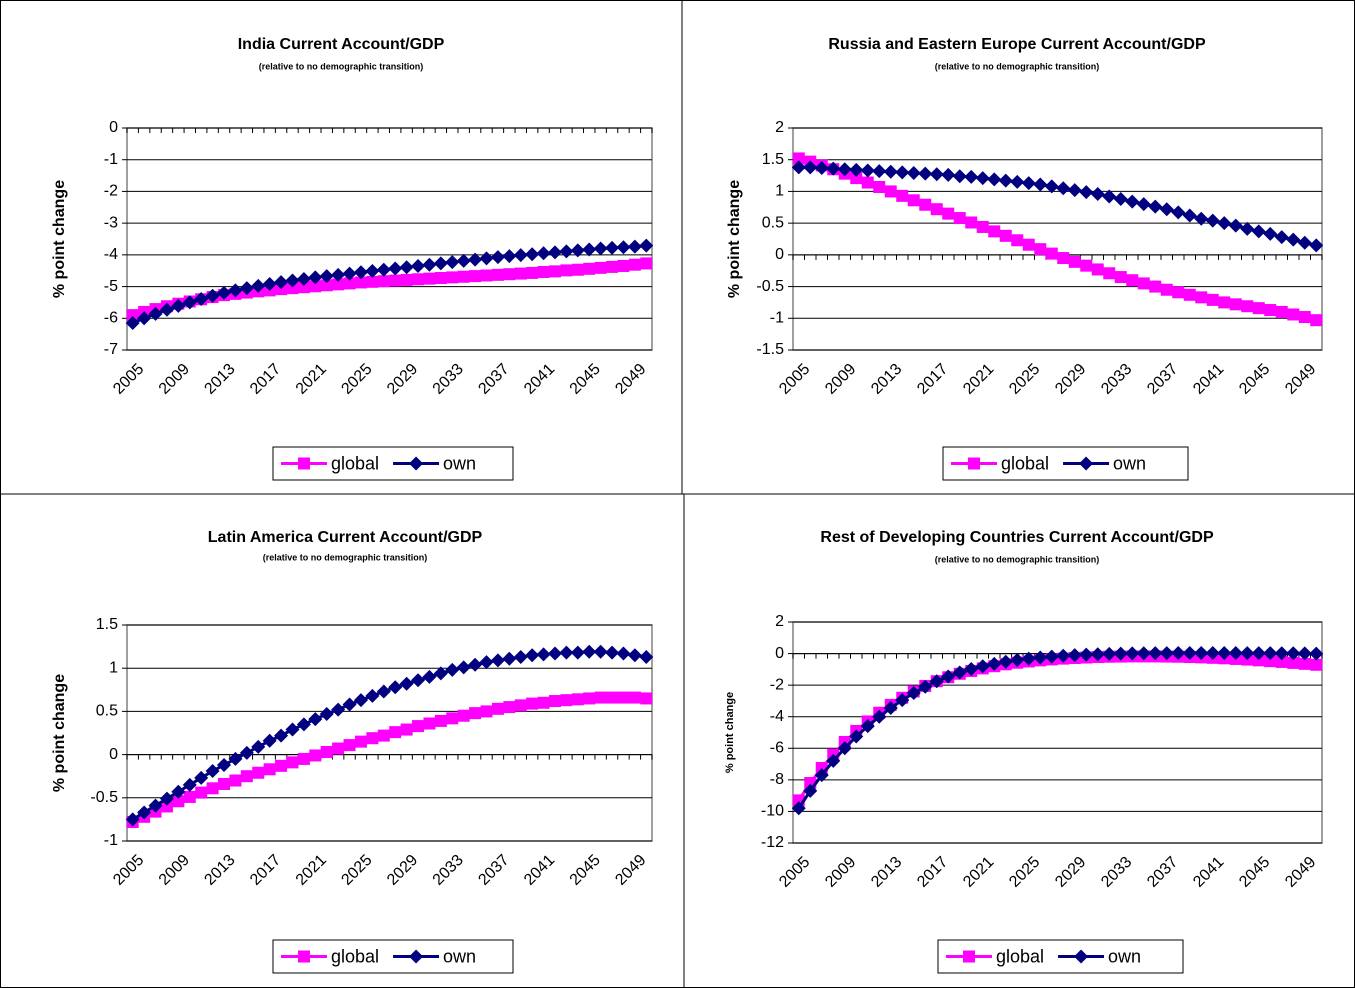 Image resolution: width=1355 pixels, height=988 pixels. Describe the element at coordinates (113, 754) in the screenshot. I see `y-tick-label: 0` at that location.